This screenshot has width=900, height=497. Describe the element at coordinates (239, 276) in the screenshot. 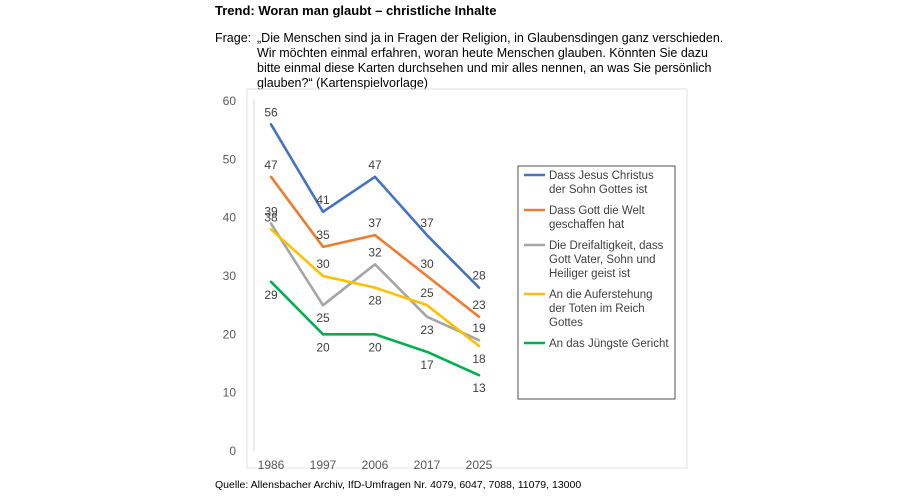

I see `y-axis: 0 10 20 30 40 50 60` at that location.